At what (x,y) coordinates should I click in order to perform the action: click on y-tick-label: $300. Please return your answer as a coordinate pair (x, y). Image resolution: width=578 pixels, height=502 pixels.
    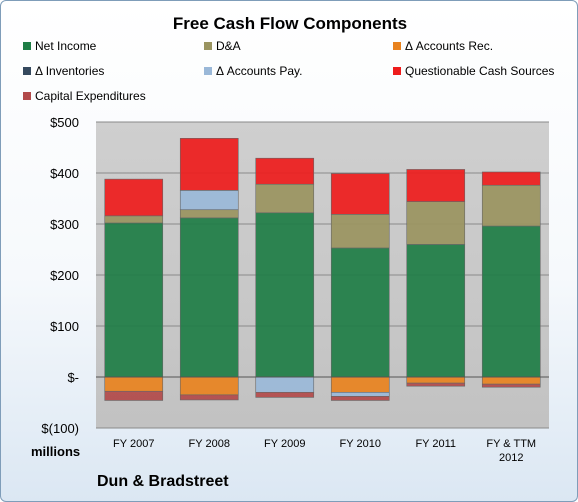
    Looking at the image, I should click on (64, 224).